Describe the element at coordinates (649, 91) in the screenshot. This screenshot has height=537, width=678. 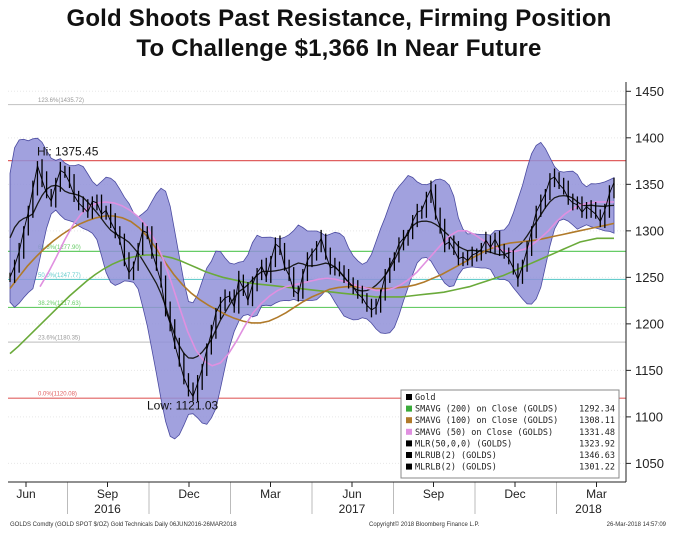
I see `y-tick-label: 1450` at that location.